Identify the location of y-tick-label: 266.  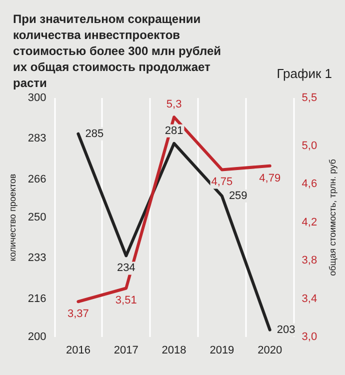
(37, 179).